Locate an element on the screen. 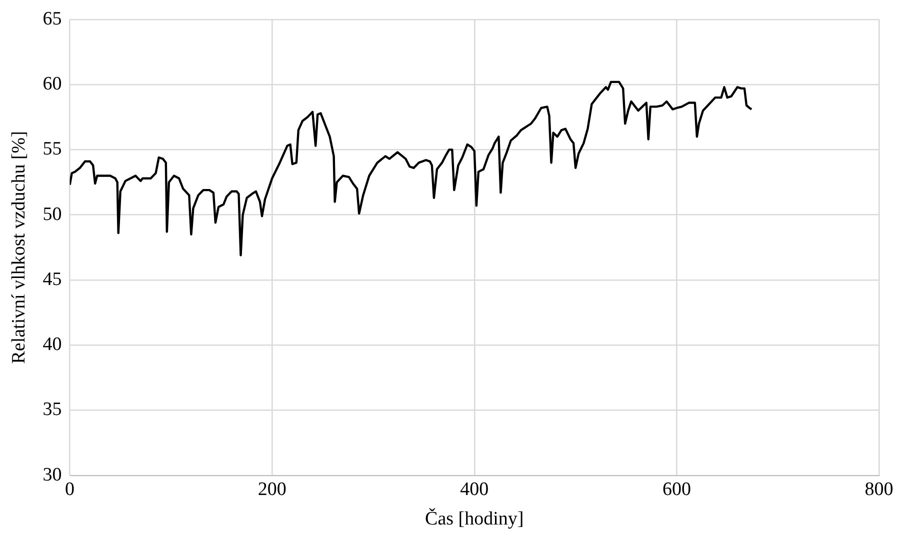  x-axis-title: Čas [hodiny] is located at coordinates (474, 519).